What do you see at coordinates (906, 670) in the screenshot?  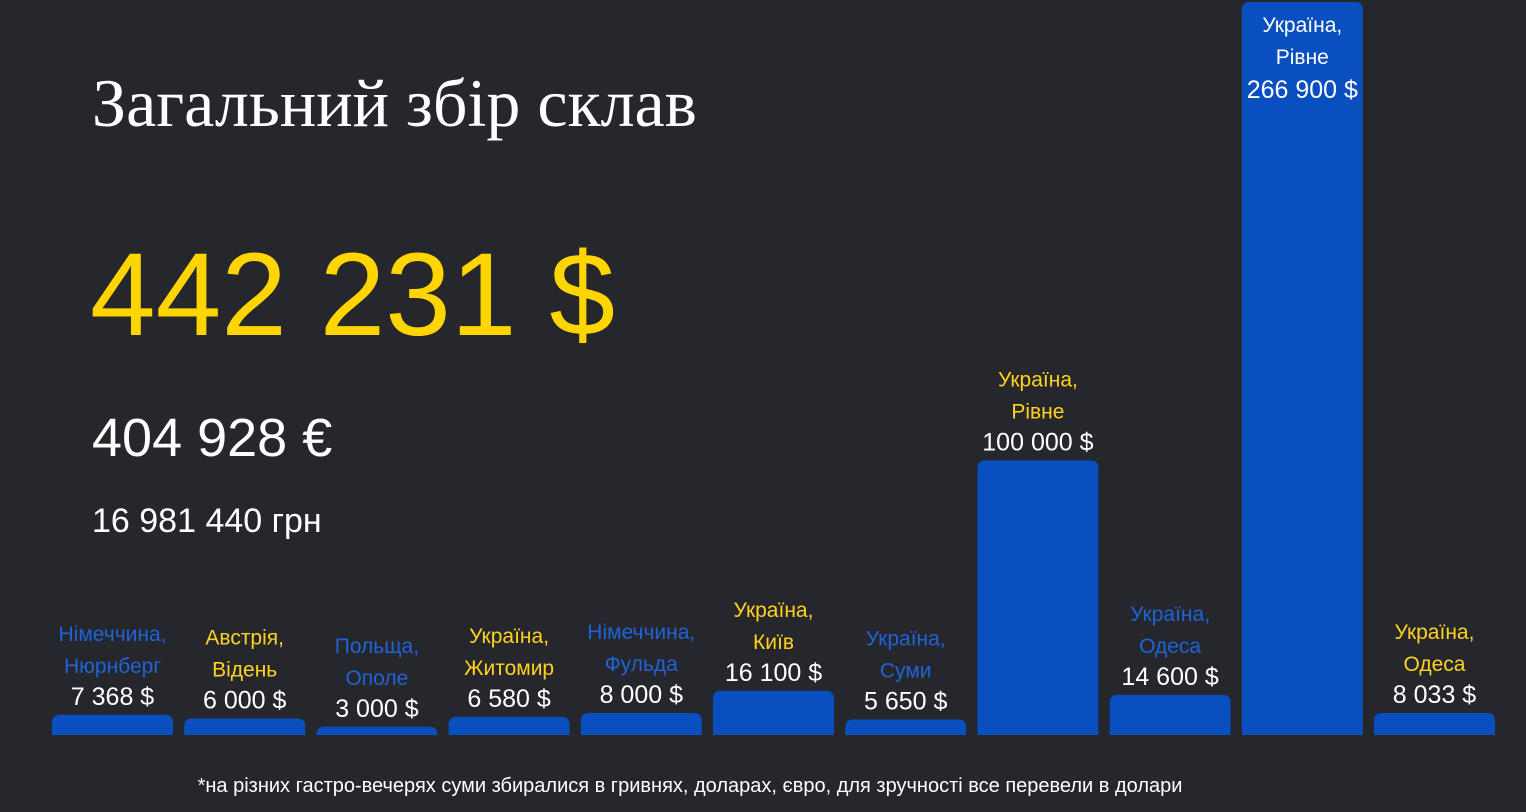 I see `category-label: Суми` at bounding box center [906, 670].